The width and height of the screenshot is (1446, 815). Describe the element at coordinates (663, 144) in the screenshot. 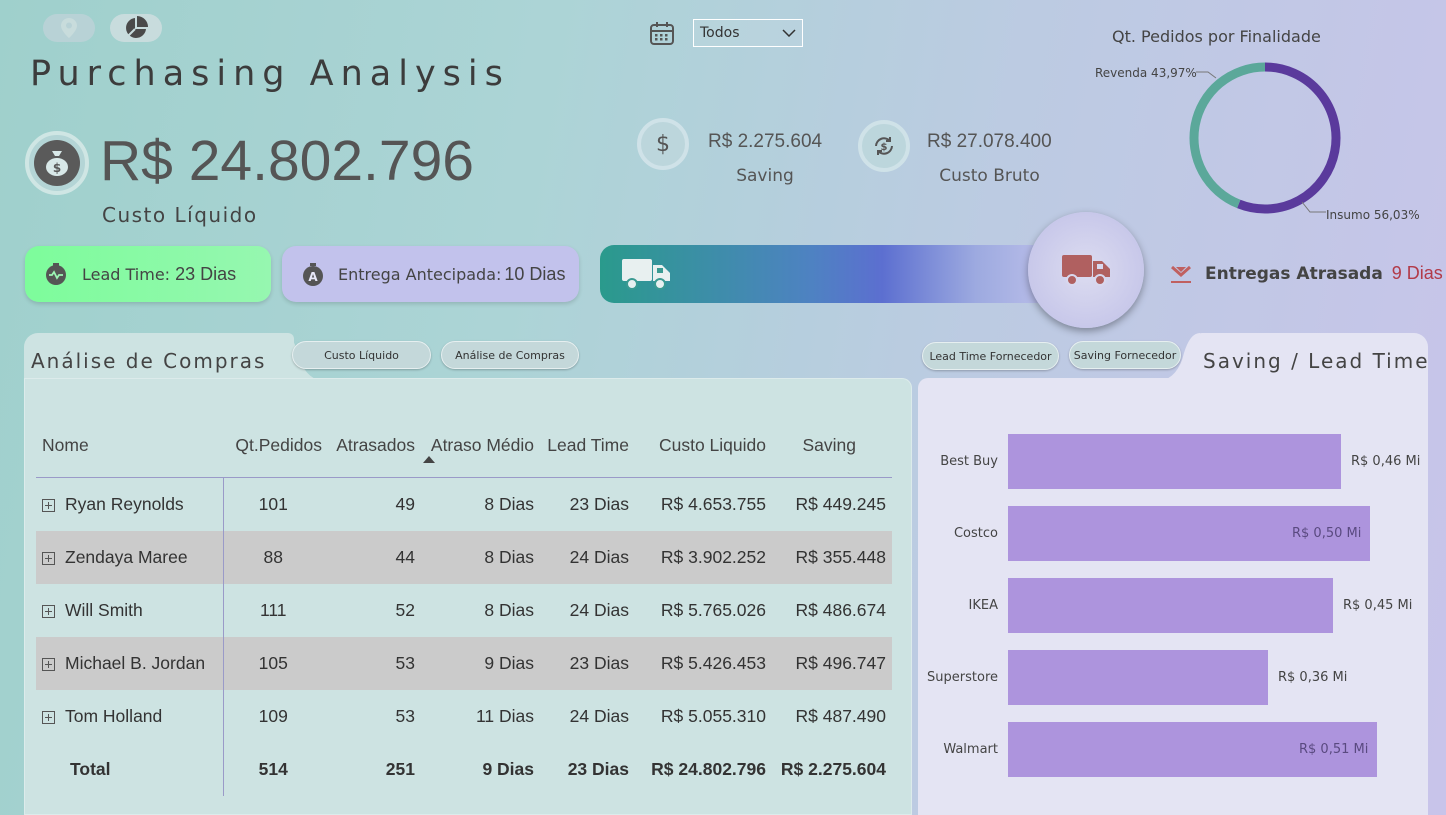

I see `dollar-icon: $` at that location.